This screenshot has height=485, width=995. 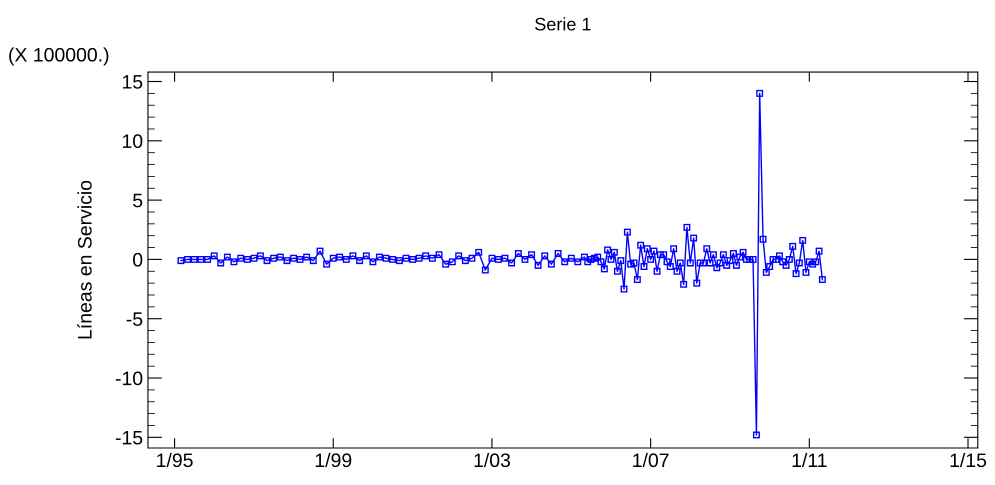 What do you see at coordinates (132, 82) in the screenshot?
I see `y-tick-label: 15` at bounding box center [132, 82].